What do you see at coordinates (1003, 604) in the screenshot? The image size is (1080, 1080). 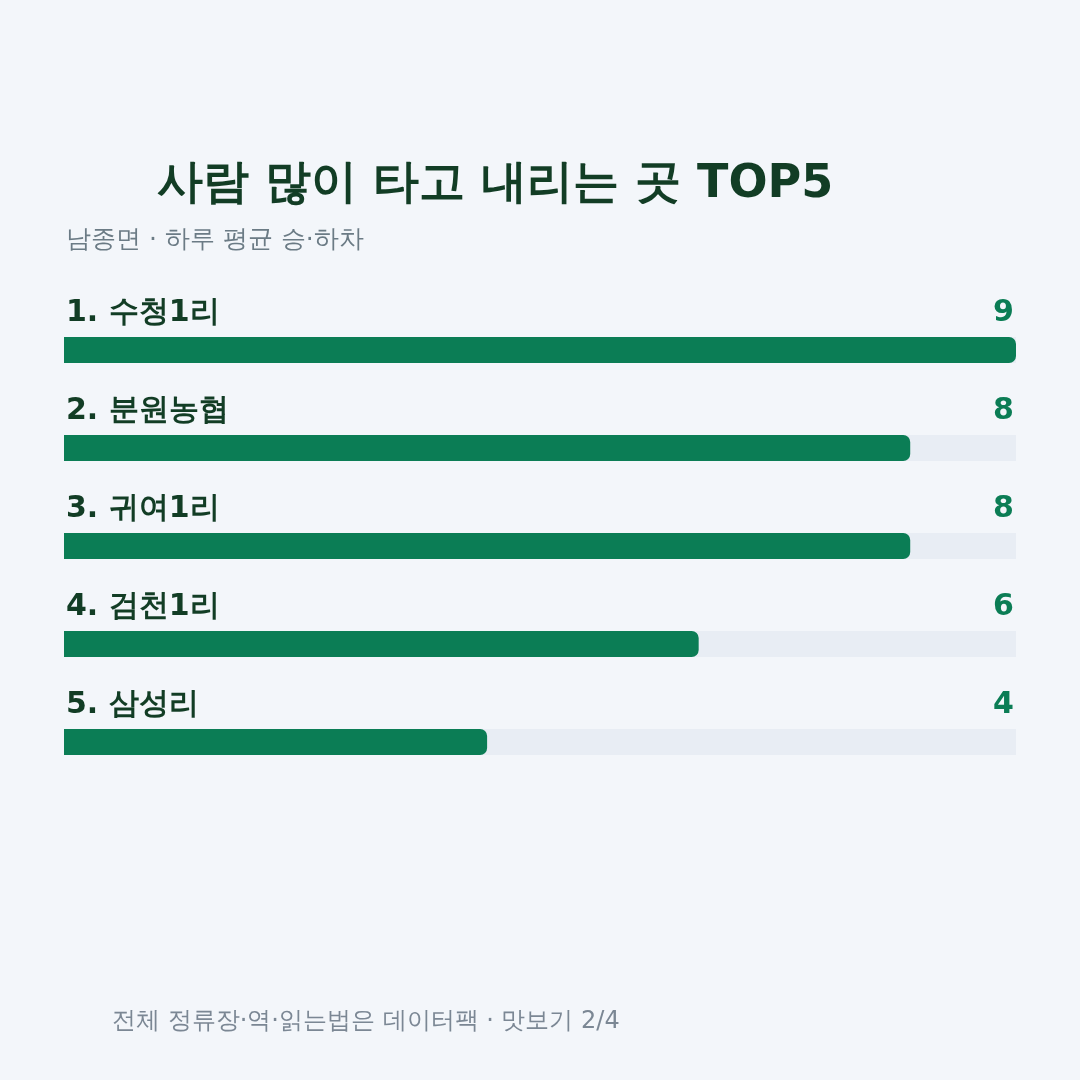 I see `data-label: 6` at bounding box center [1003, 604].